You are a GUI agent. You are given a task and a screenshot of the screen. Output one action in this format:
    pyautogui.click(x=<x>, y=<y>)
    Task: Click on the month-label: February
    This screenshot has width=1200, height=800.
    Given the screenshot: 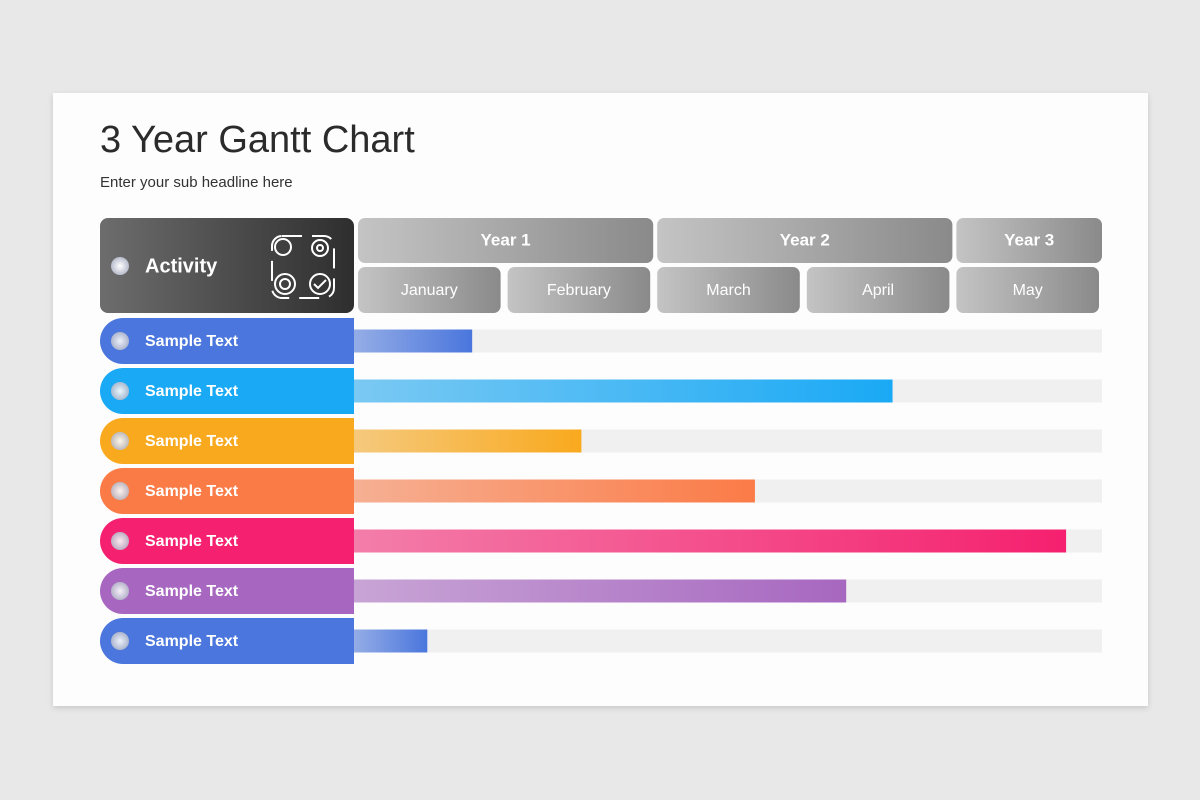 What is the action you would take?
    pyautogui.click(x=579, y=290)
    